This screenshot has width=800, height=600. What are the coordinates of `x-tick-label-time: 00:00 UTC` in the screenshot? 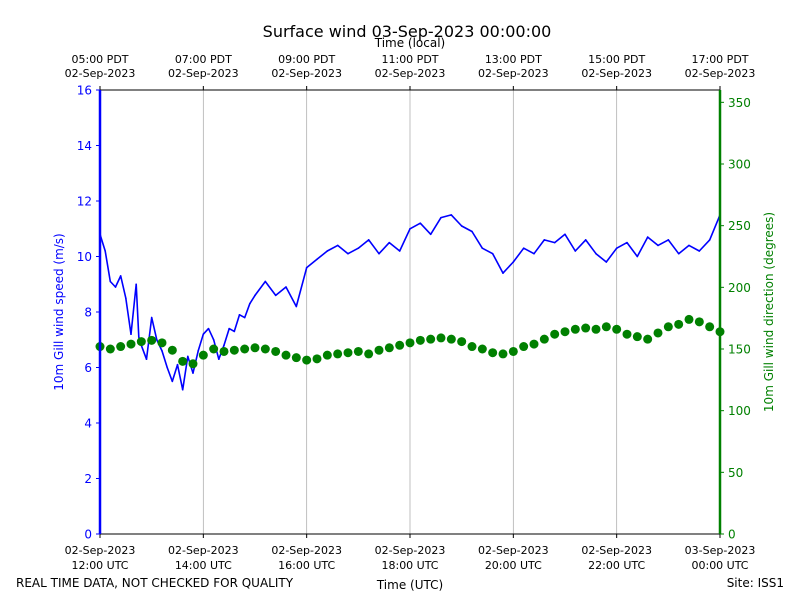 It's located at (719, 565).